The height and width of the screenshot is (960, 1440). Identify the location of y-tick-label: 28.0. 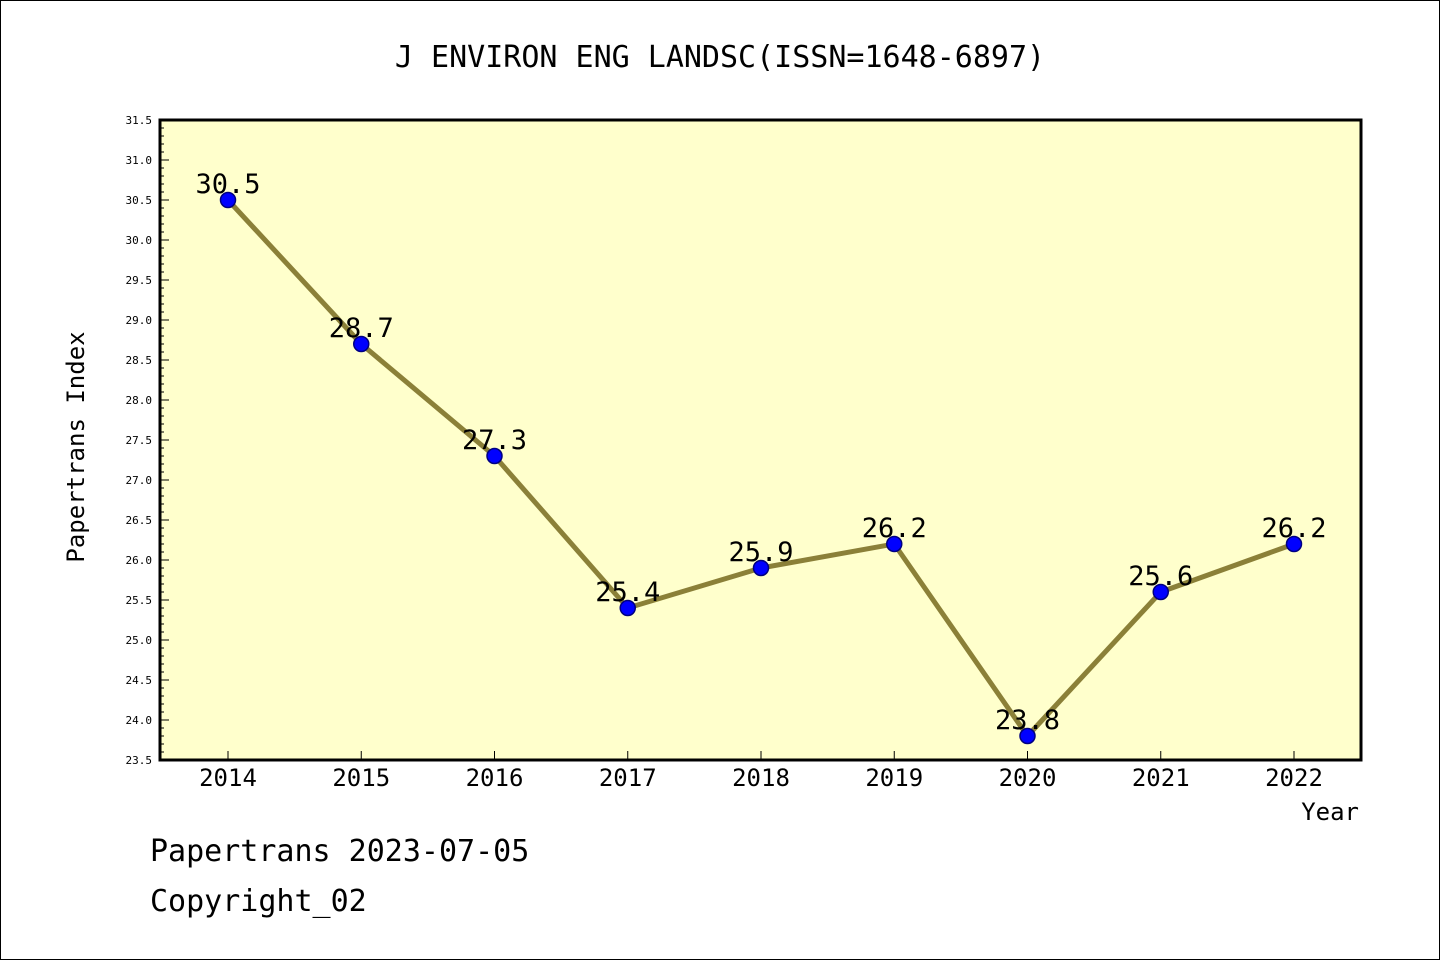
(139, 400).